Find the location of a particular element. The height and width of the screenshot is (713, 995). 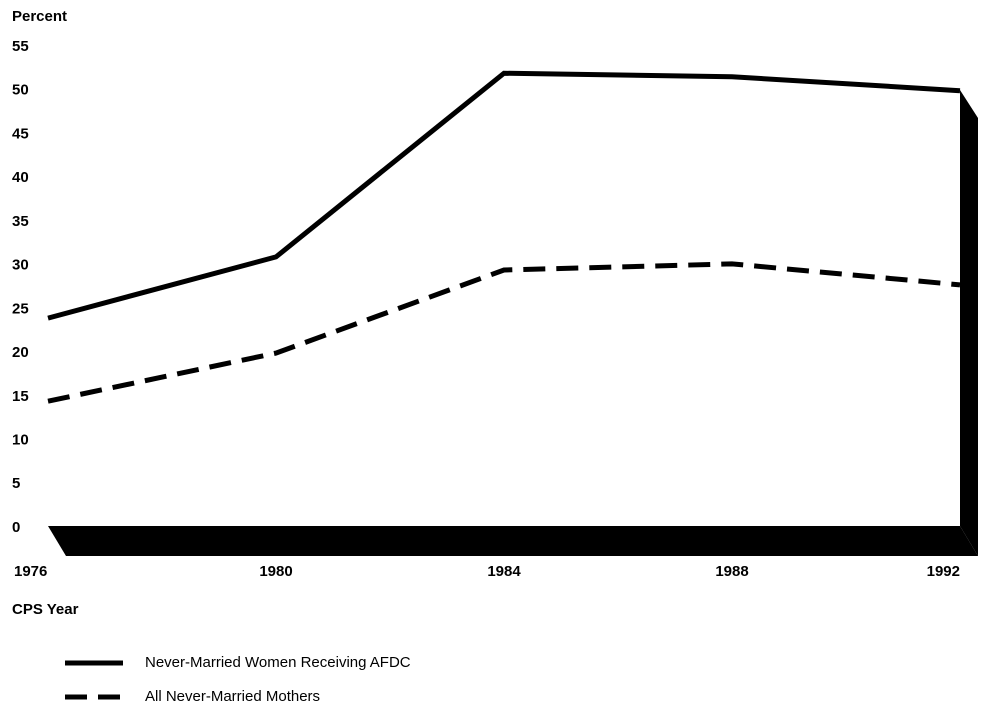

y-tick-label: 45 is located at coordinates (20, 133).